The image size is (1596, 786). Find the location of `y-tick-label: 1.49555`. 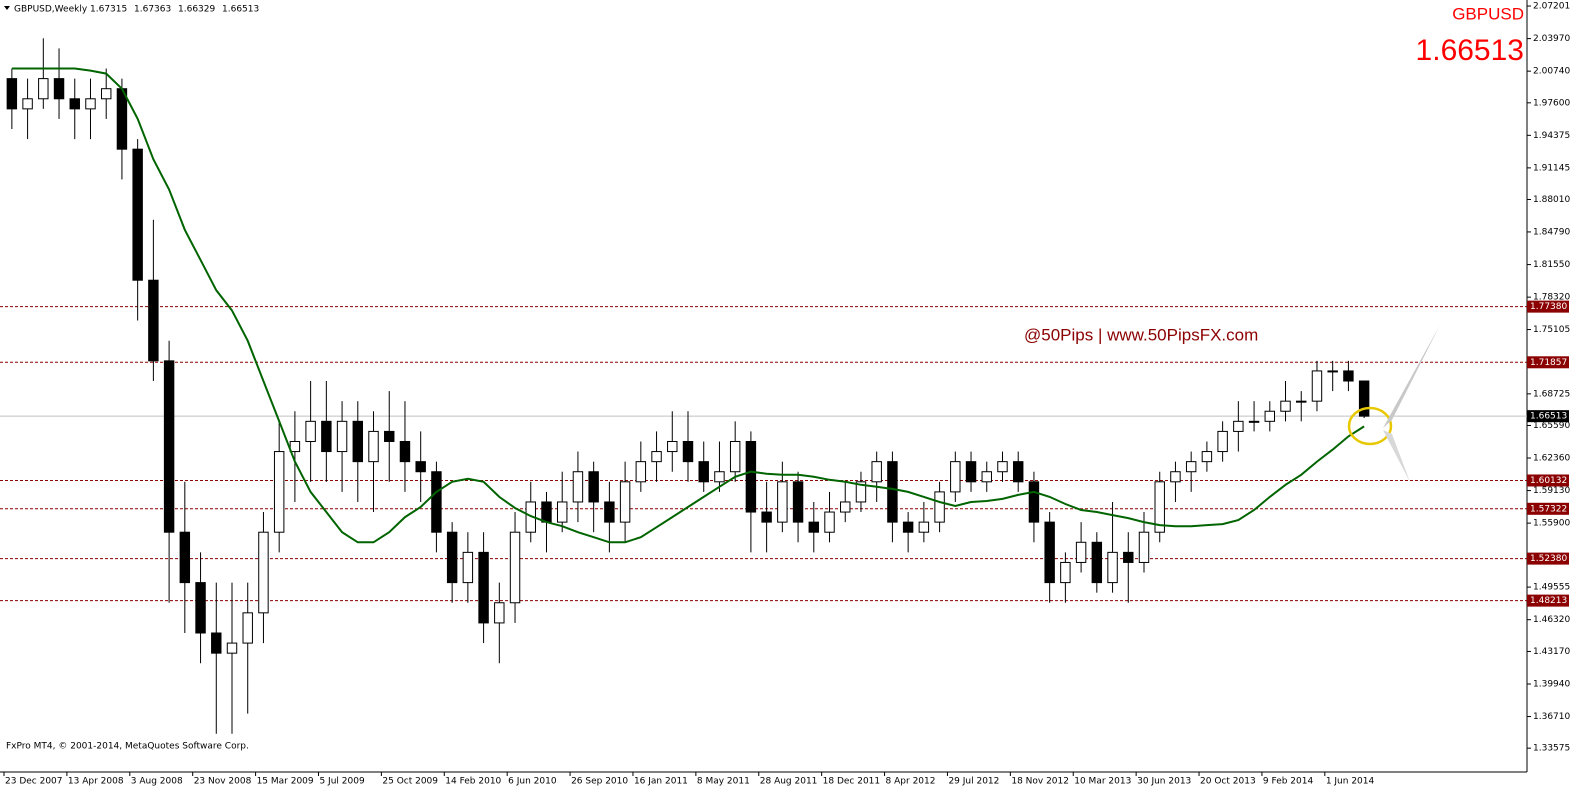

y-tick-label: 1.49555 is located at coordinates (1551, 588).